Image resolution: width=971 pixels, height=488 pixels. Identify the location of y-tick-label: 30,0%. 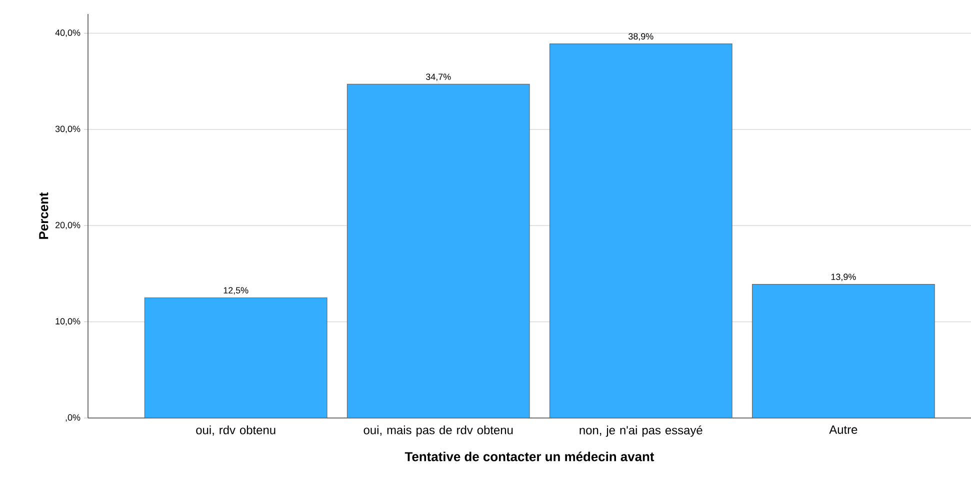
(67, 130).